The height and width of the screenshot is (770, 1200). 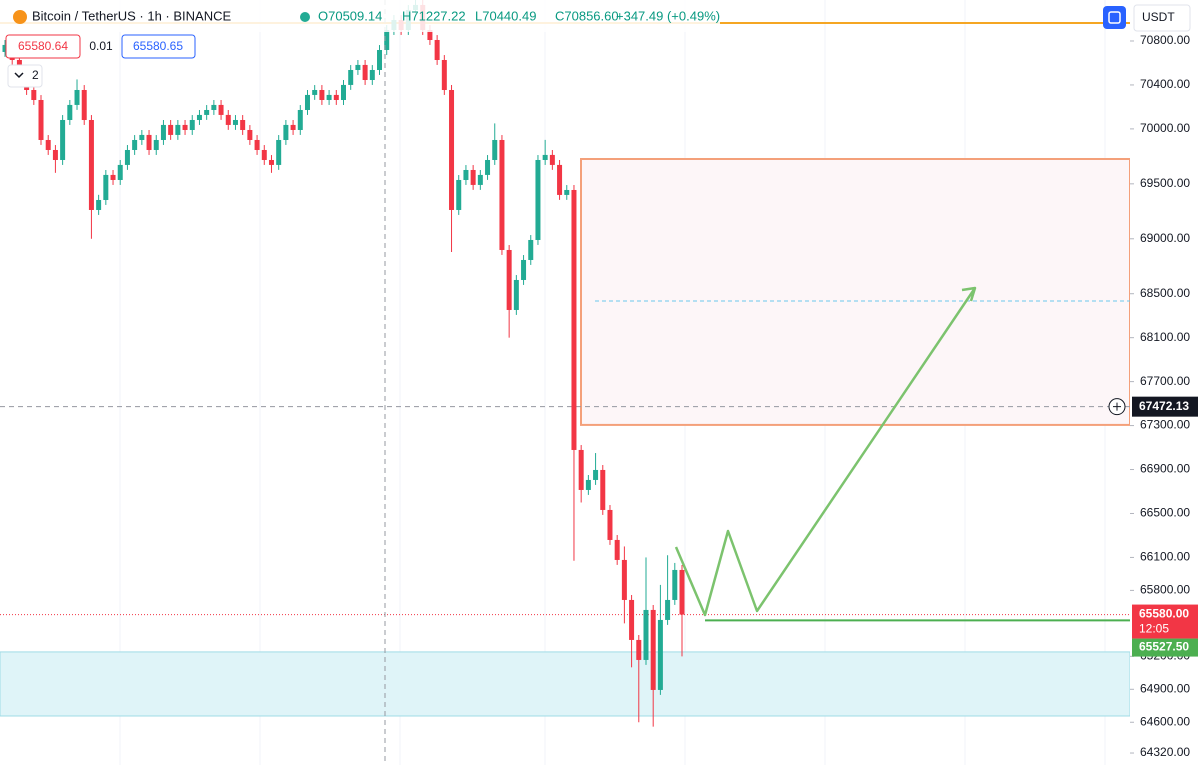 I want to click on status-dot, so click(x=305, y=17).